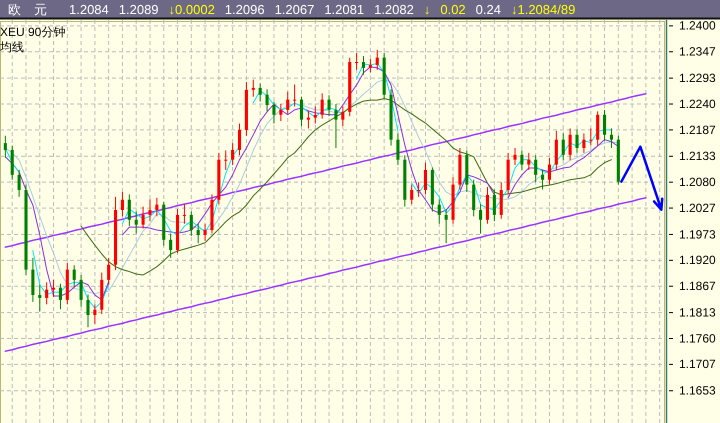 This screenshot has width=720, height=423. Describe the element at coordinates (697, 77) in the screenshot. I see `y-tick-label: 1.2293` at that location.